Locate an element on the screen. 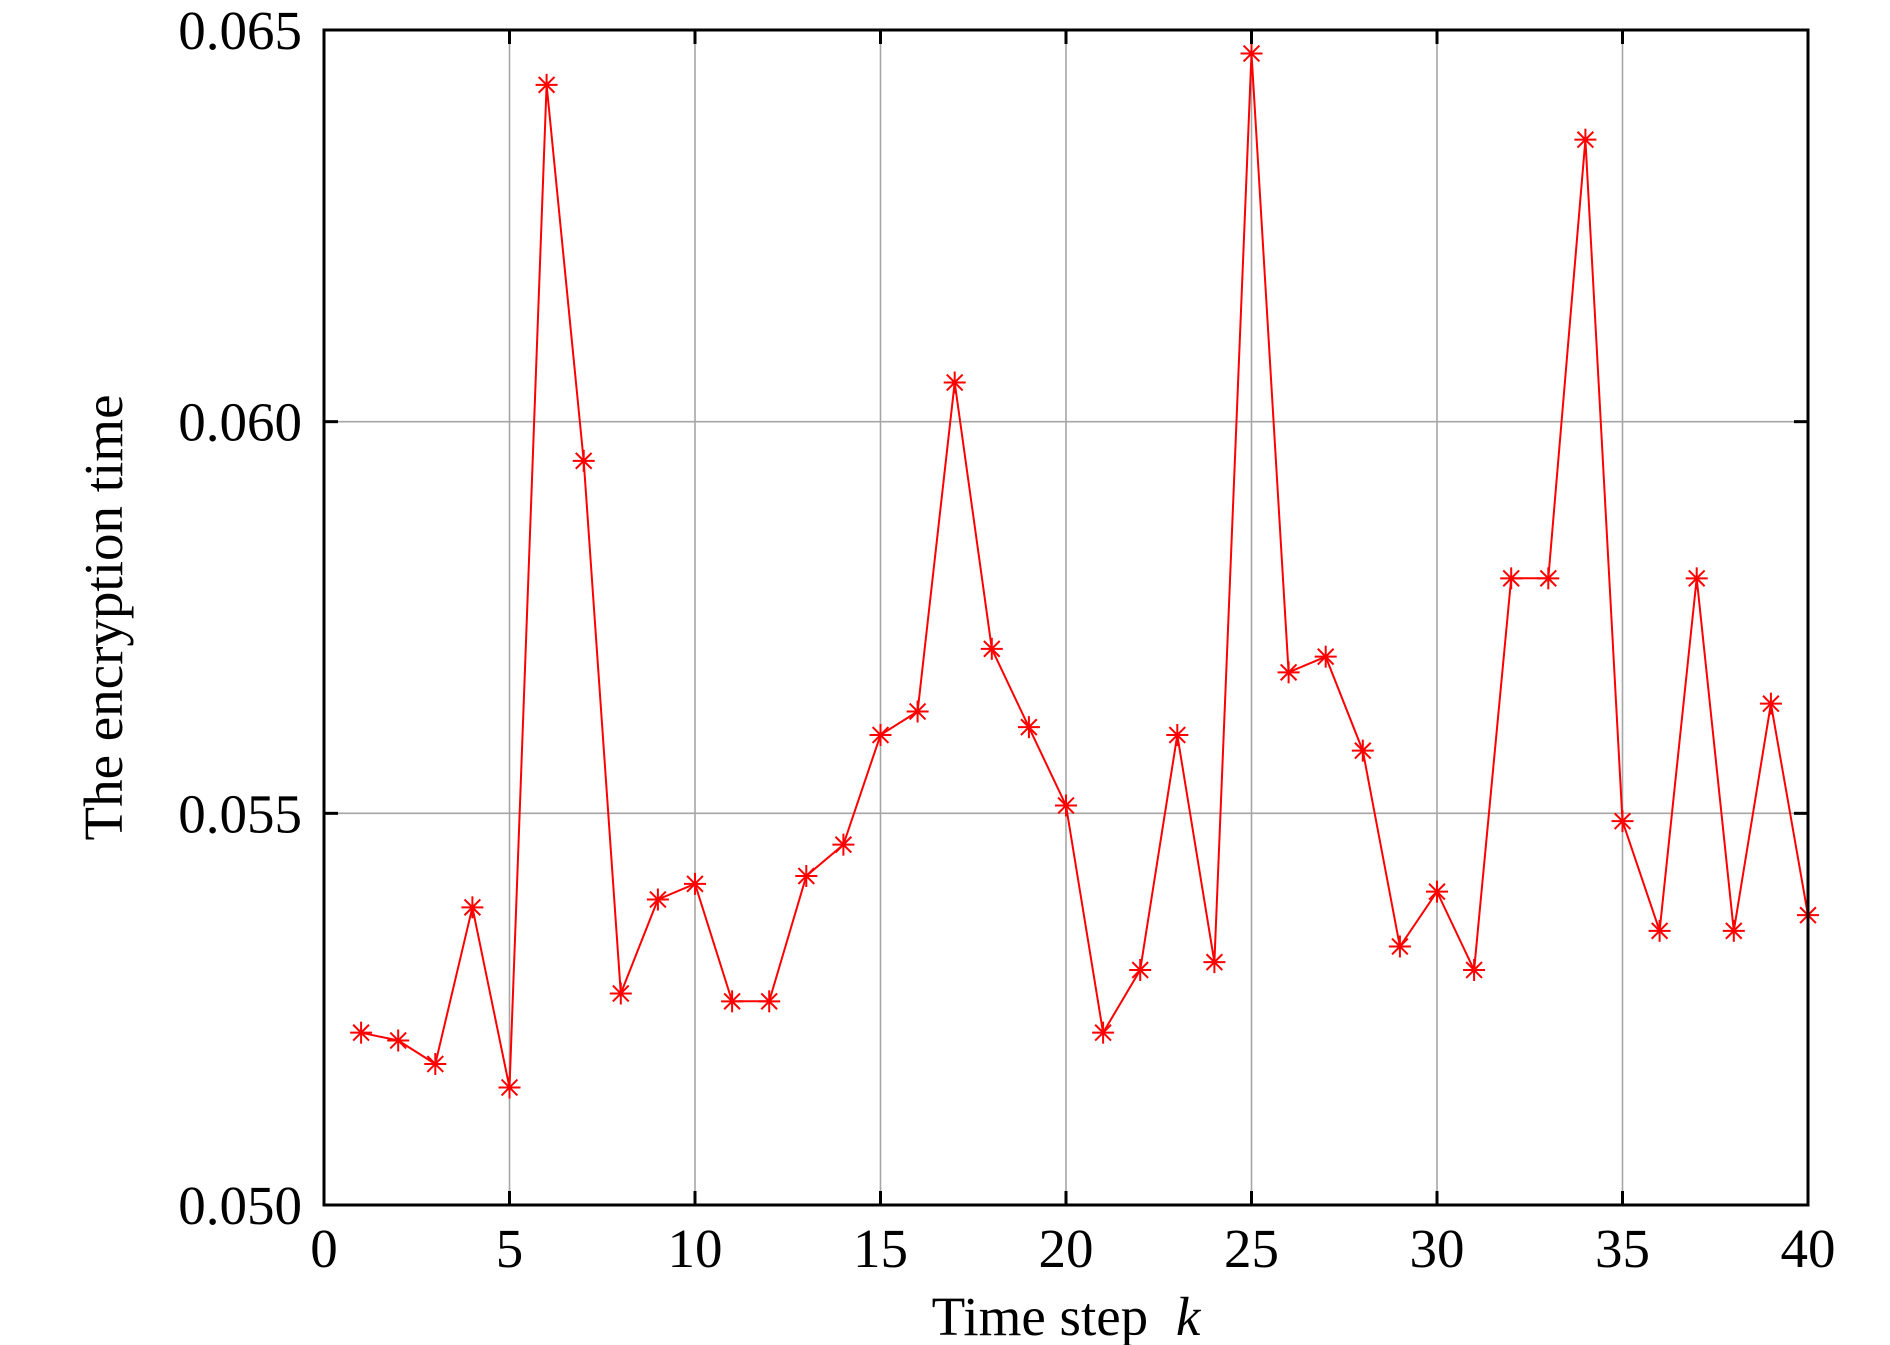 This screenshot has height=1345, width=1890. y-tick-label: 0.065 is located at coordinates (240, 30).